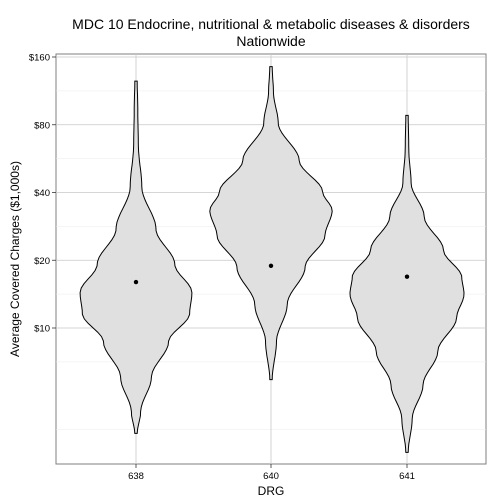  I want to click on y-axis-title: Average Covered Charges ($1,000s), so click(15, 259).